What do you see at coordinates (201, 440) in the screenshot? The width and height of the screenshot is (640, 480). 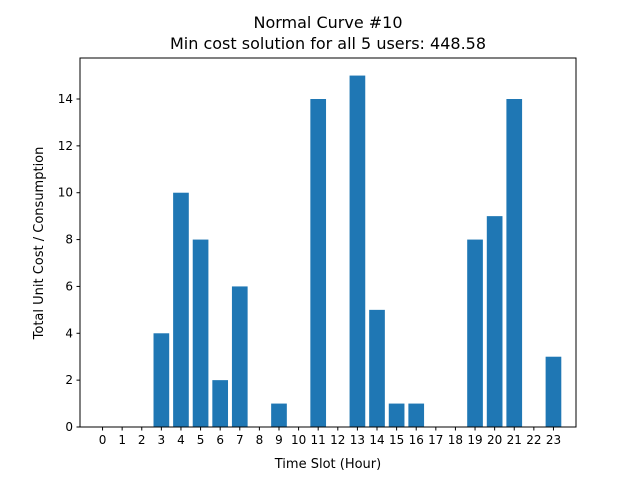 I see `x-tick-label: 5` at bounding box center [201, 440].